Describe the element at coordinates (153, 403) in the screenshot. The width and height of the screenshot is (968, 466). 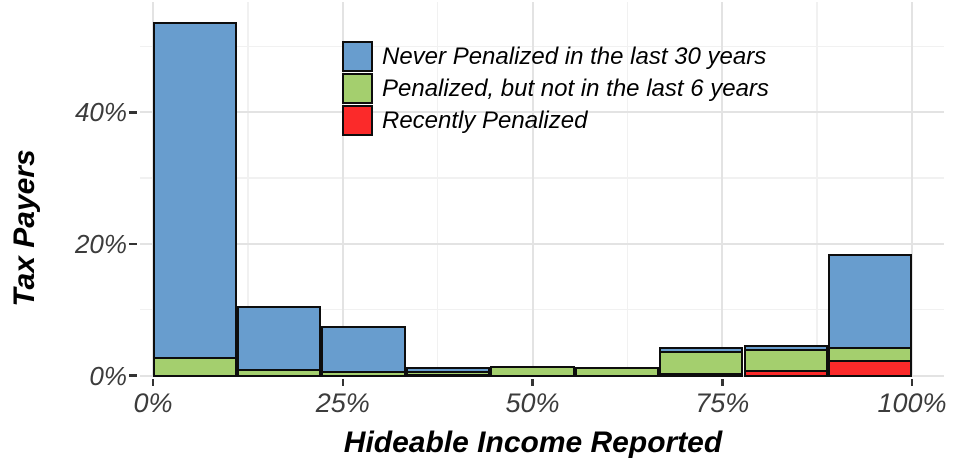
I see `x-tick-label: 0%` at that location.